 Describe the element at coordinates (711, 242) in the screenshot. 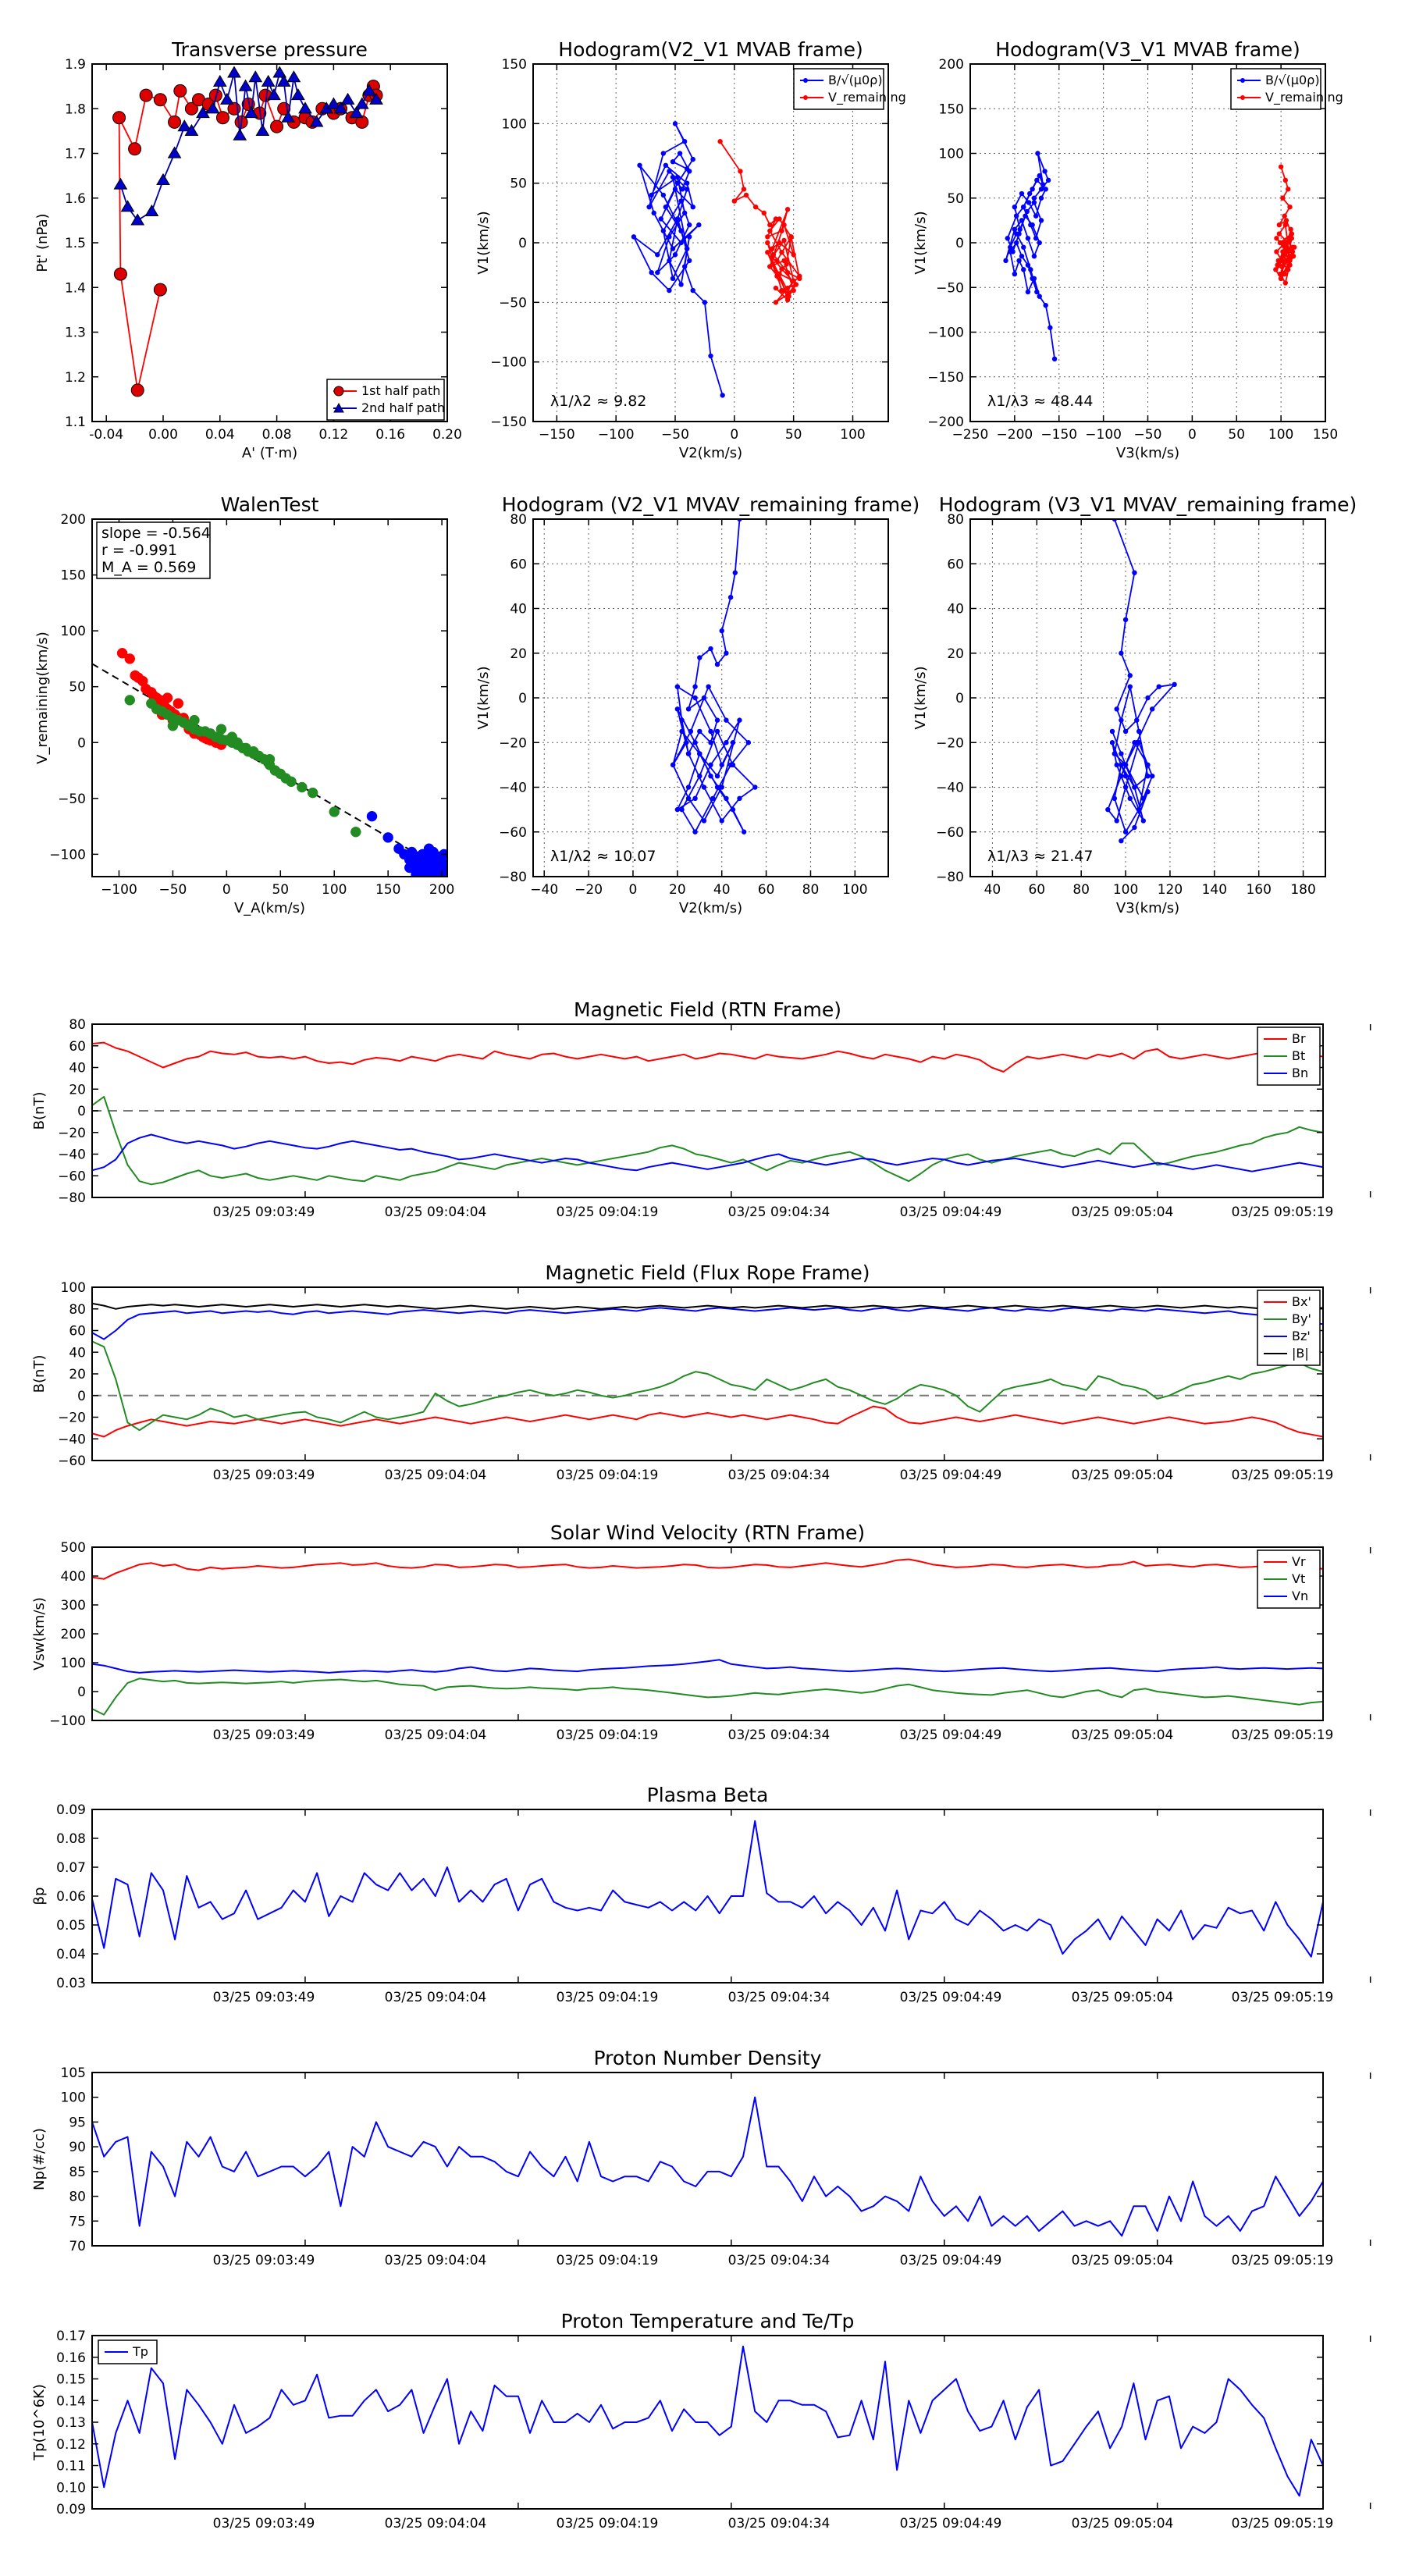

I see `axes-frame` at that location.